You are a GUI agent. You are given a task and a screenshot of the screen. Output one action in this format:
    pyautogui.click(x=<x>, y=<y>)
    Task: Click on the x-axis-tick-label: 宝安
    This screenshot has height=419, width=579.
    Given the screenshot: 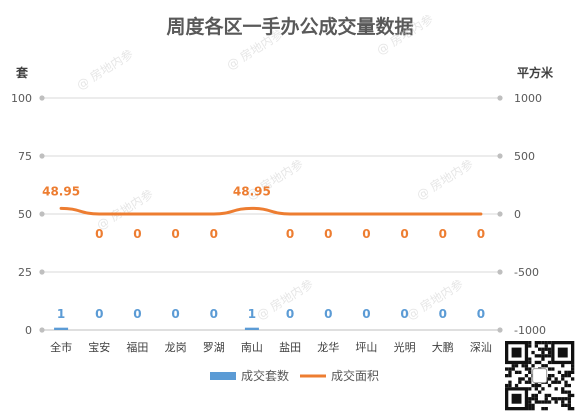 What is the action you would take?
    pyautogui.click(x=99, y=347)
    